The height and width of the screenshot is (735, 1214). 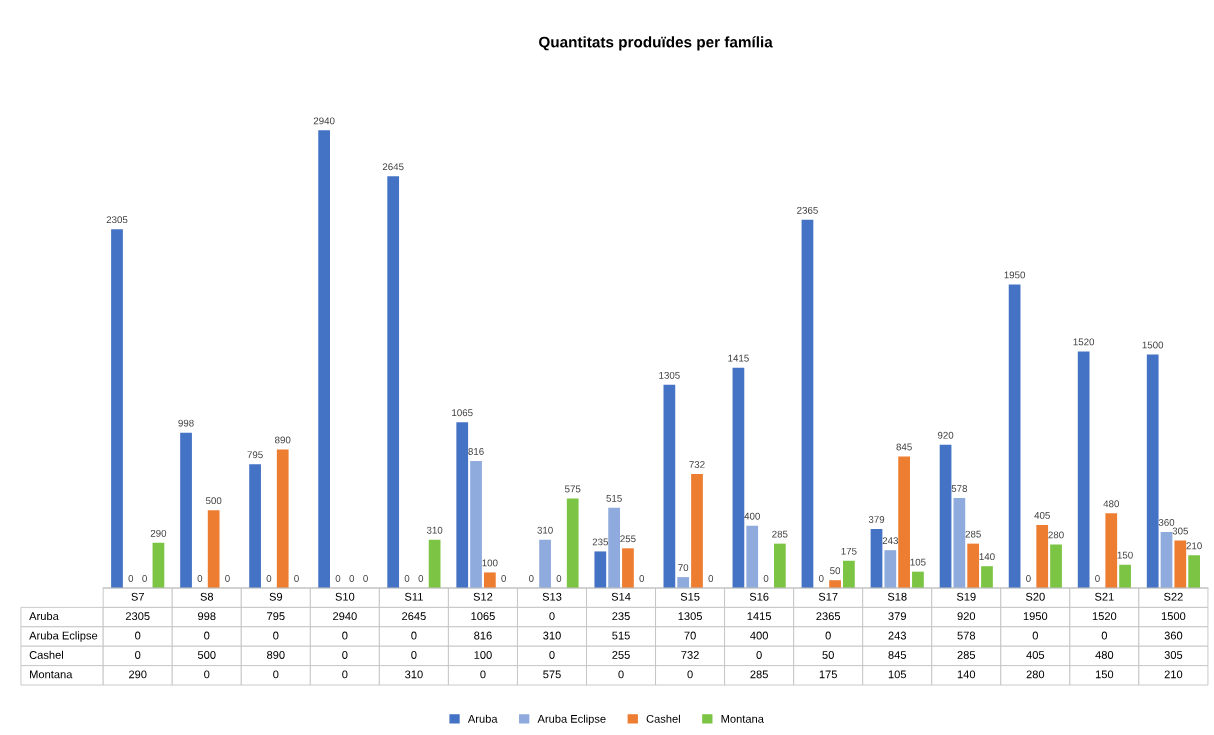 What do you see at coordinates (835, 571) in the screenshot?
I see `text: 50` at bounding box center [835, 571].